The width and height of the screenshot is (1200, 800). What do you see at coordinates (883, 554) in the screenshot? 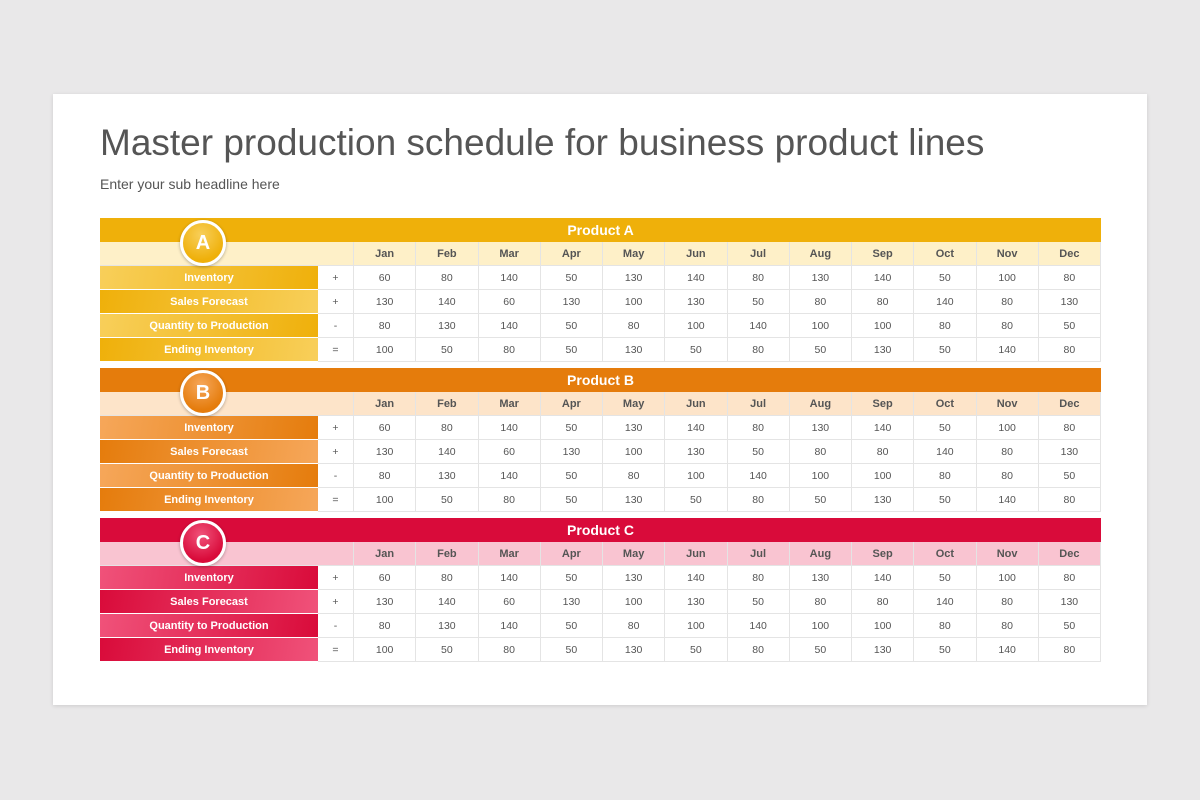
I see `month-header: Sep` at bounding box center [883, 554].